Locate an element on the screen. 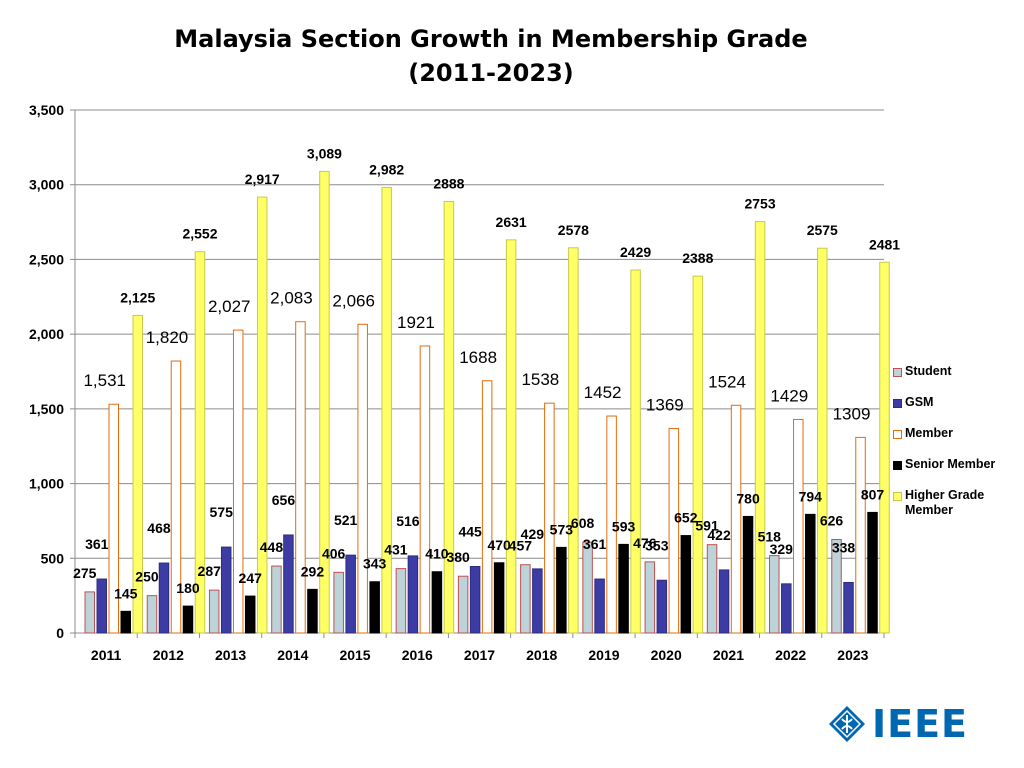 This screenshot has width=1024, height=768. data-label-gsm: 329 is located at coordinates (782, 549).